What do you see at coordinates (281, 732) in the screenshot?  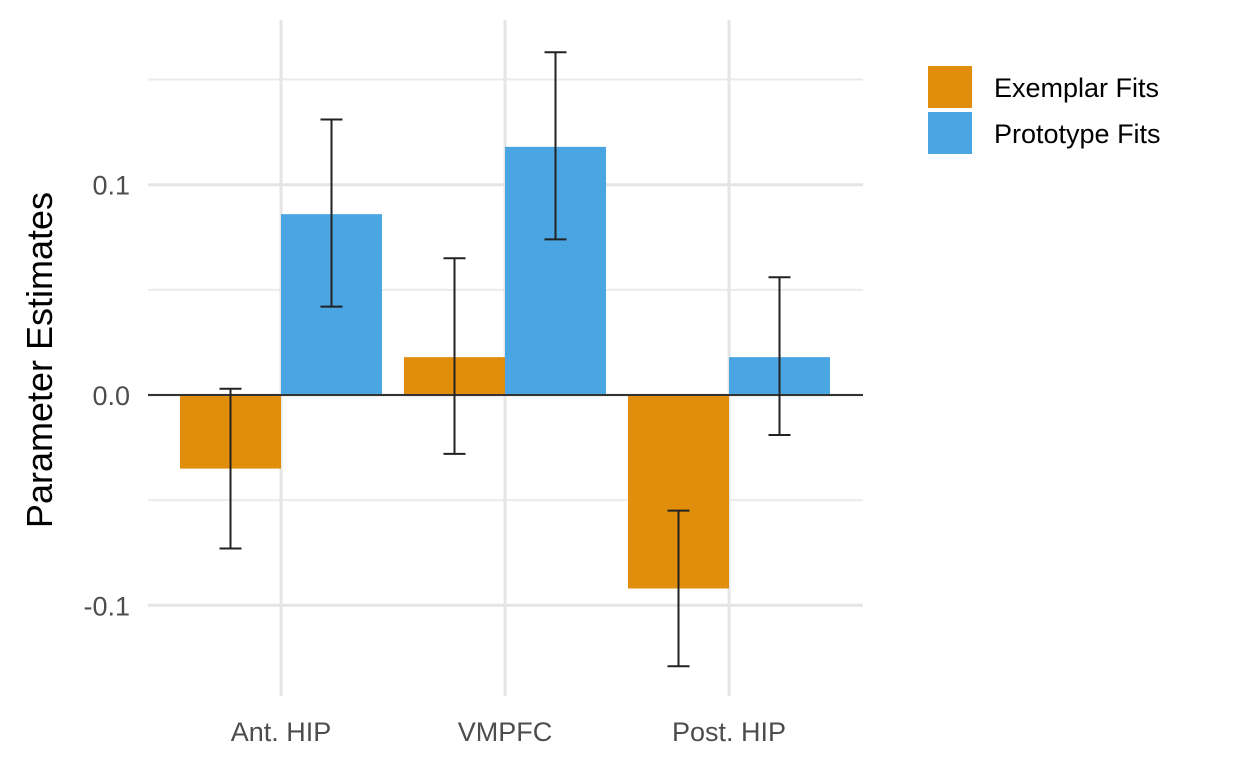 I see `x-tick-label-0: Ant. HIP` at bounding box center [281, 732].